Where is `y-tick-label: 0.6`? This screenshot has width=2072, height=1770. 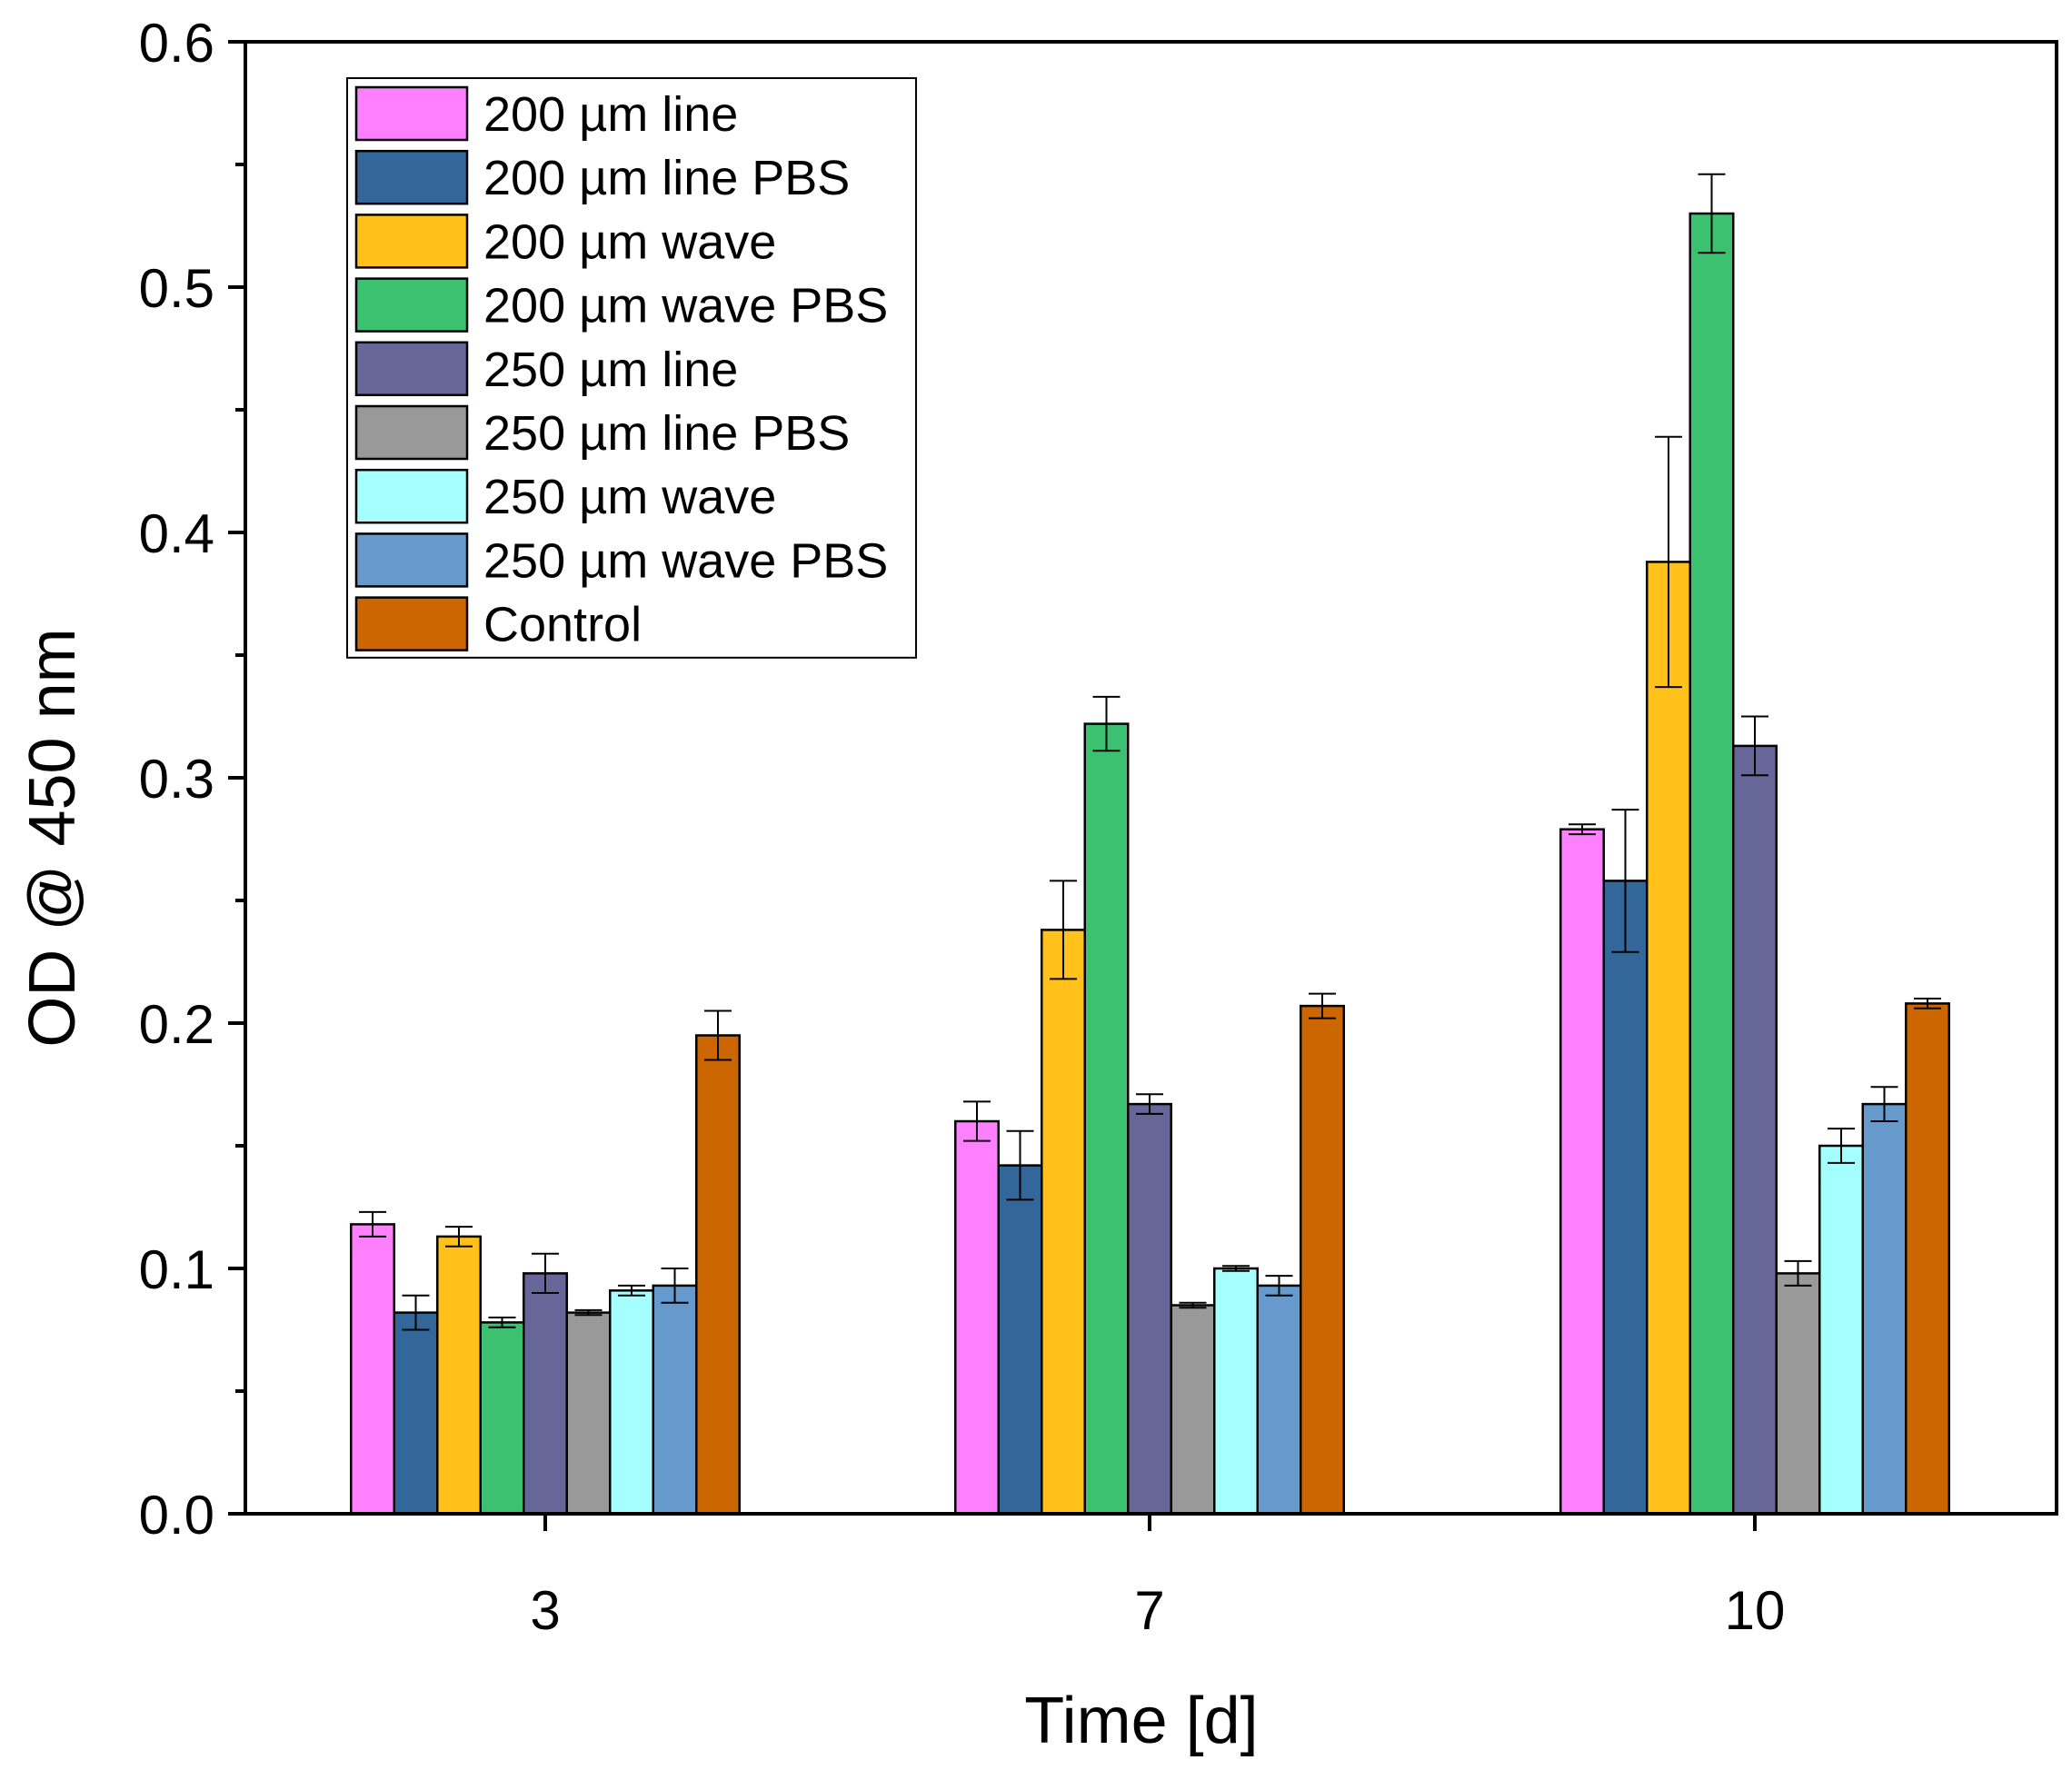 y-tick-label: 0.6 is located at coordinates (177, 43).